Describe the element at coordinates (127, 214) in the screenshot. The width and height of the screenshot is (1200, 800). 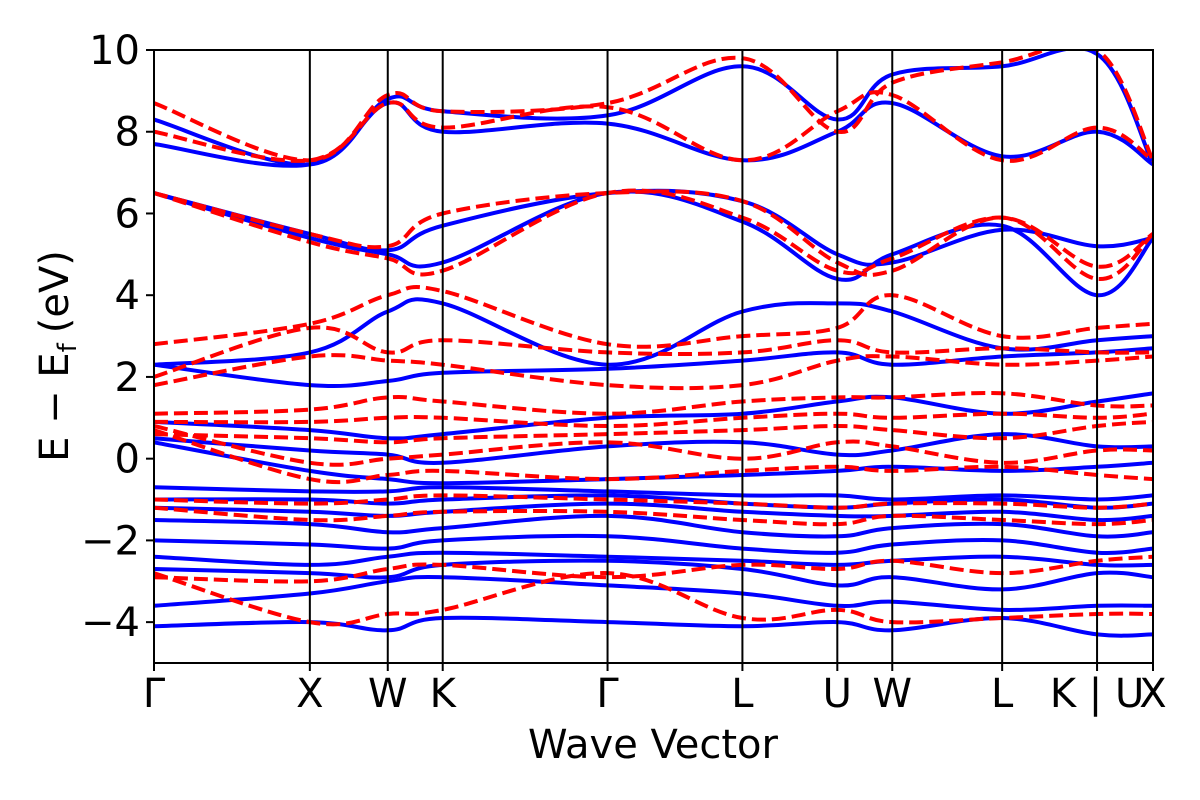
I see `y-tick-label: 6` at that location.